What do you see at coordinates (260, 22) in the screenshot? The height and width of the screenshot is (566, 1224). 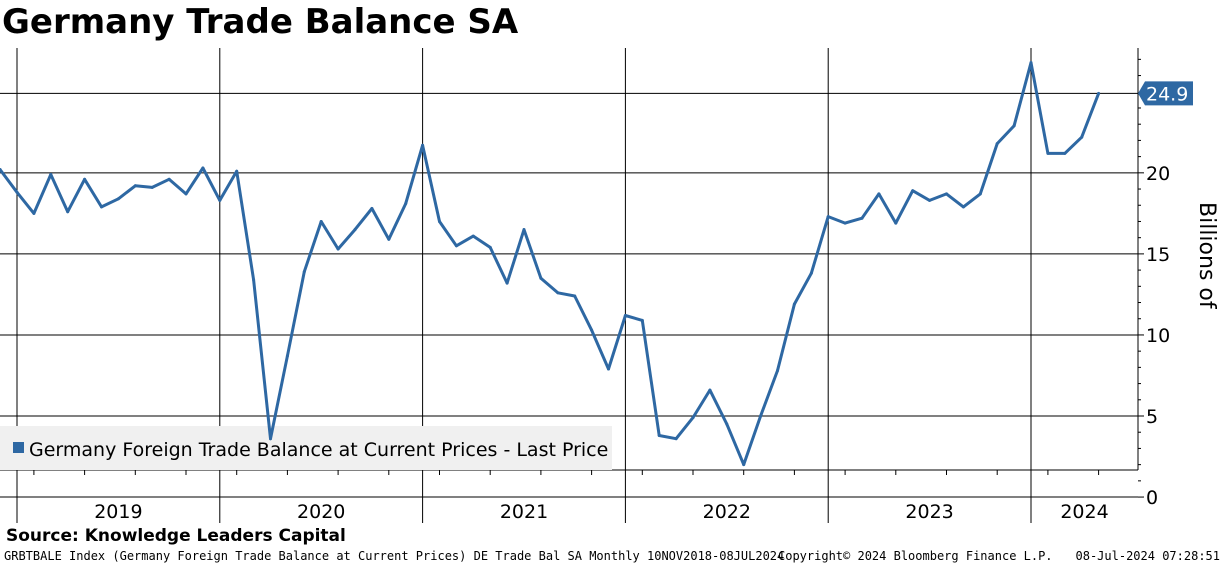 I see `chart-title: Germany Trade Balance SA` at bounding box center [260, 22].